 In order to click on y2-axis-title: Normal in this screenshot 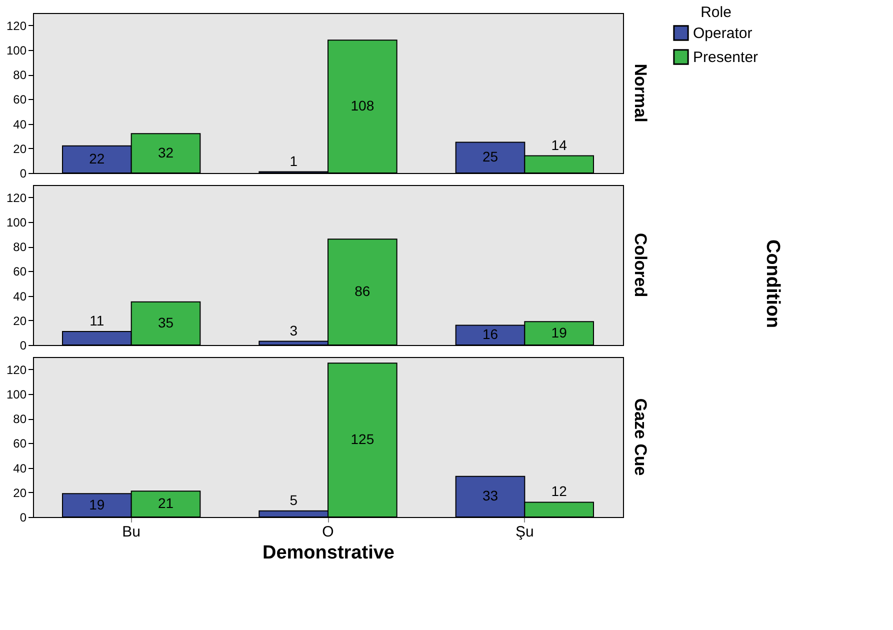, I will do `click(640, 93)`.